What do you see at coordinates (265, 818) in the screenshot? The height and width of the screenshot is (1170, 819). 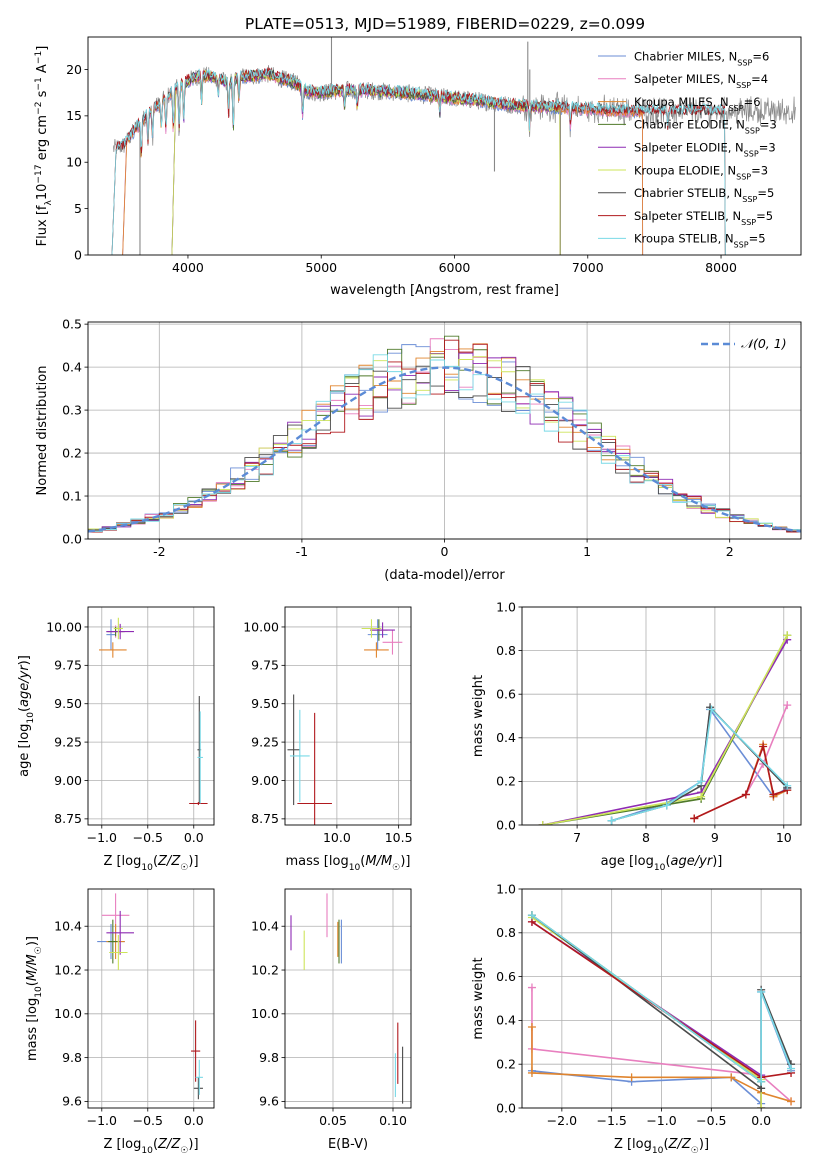 I see `y-tick-label: 8.75` at bounding box center [265, 818].